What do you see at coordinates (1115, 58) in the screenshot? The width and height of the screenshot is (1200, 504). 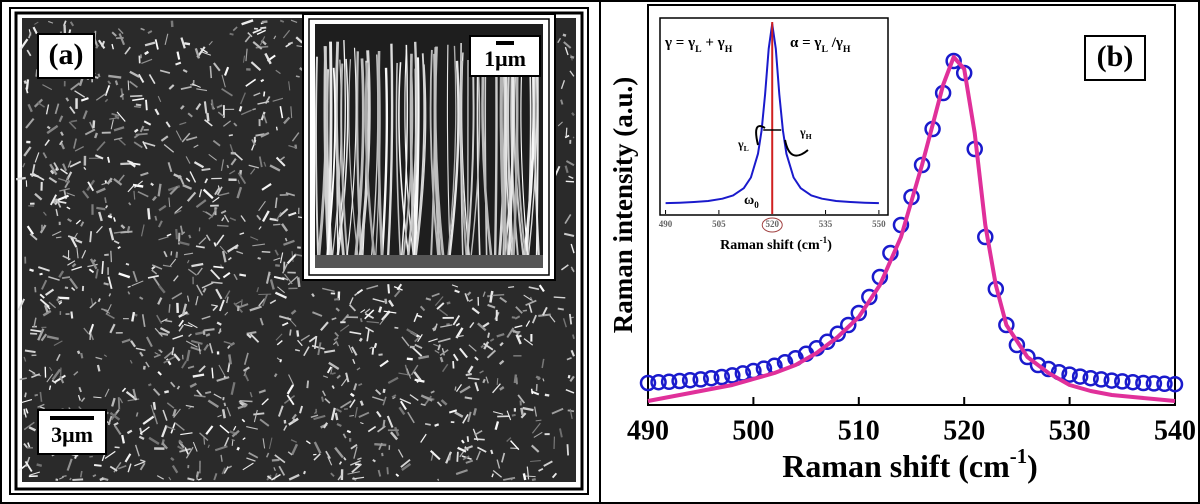 I see `label-box` at bounding box center [1115, 58].